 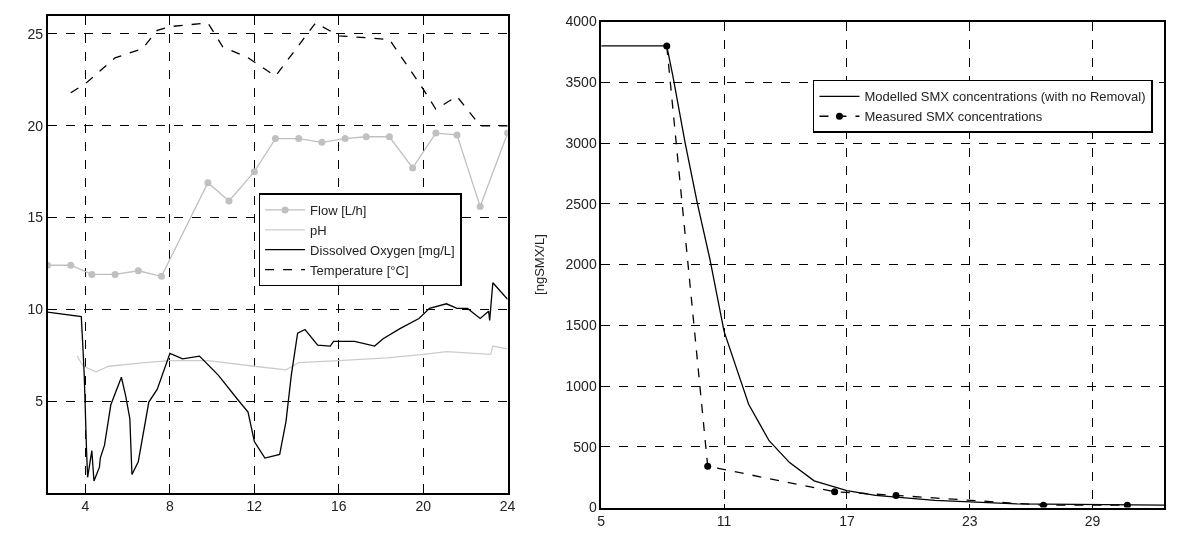 What do you see at coordinates (539, 264) in the screenshot?
I see `y-axis-title: [ngSMX/L]` at bounding box center [539, 264].